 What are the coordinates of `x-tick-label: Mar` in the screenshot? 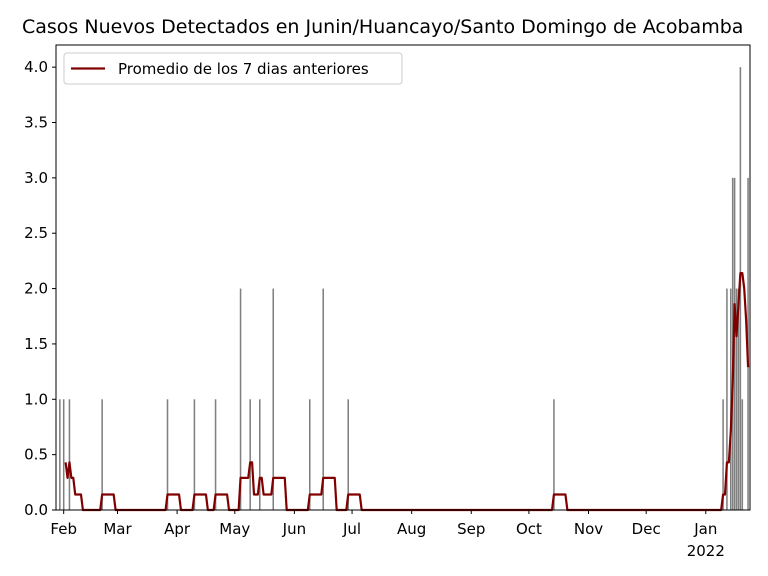 It's located at (117, 529).